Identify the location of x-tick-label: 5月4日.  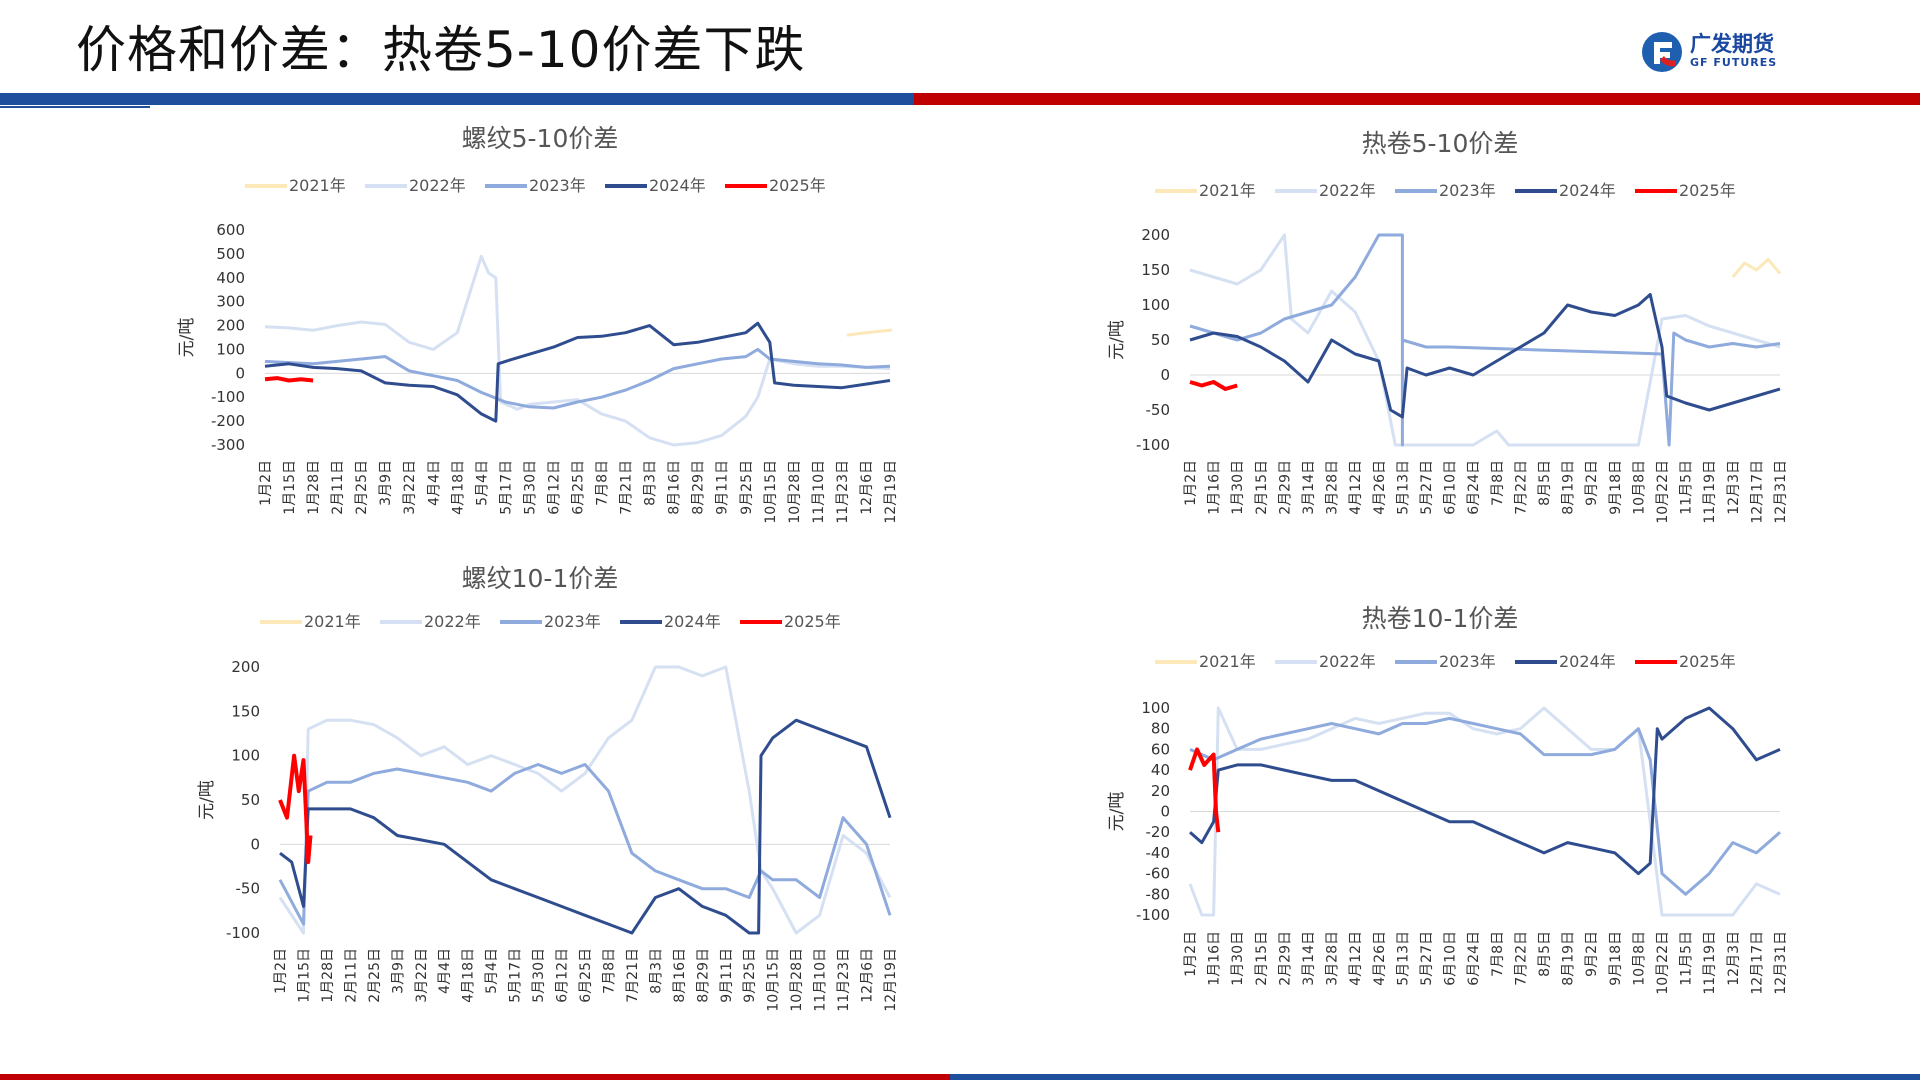
(492, 971).